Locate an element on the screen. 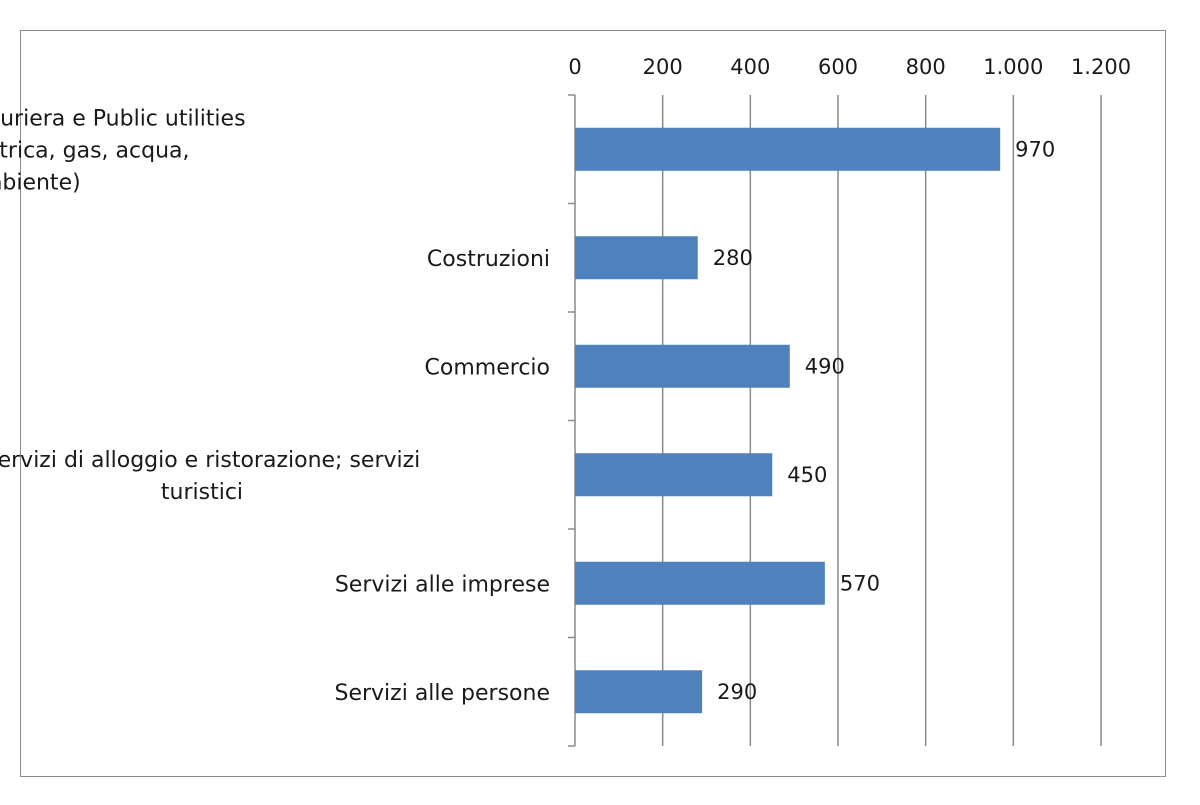  data-label-5: 290 is located at coordinates (737, 692).